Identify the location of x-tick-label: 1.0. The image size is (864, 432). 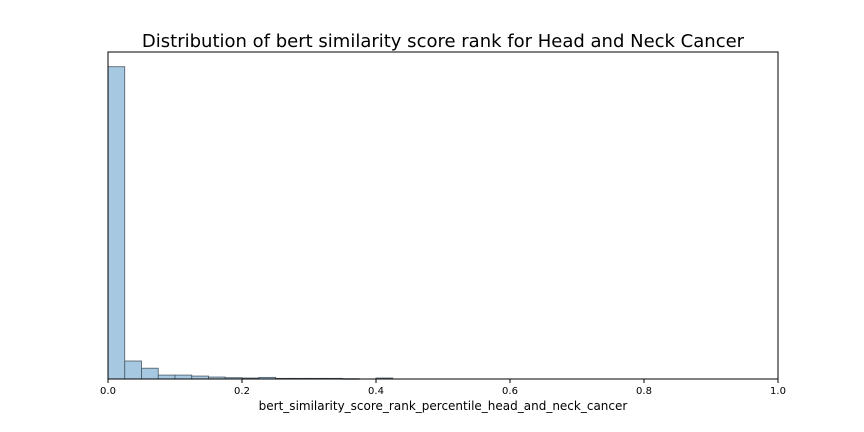
(778, 391).